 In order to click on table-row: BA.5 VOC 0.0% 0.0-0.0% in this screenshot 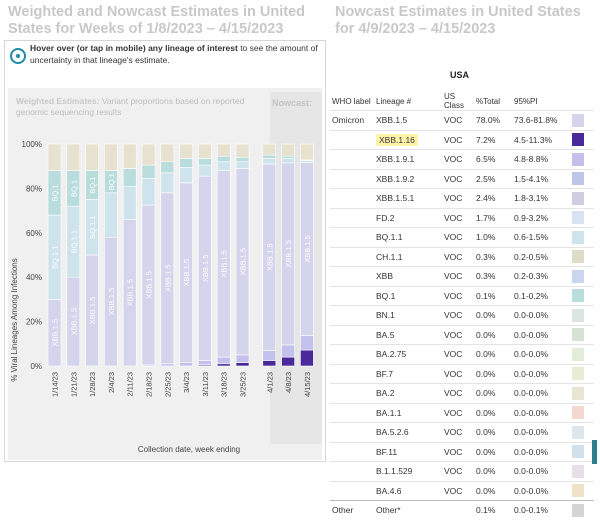, I will do `click(462, 334)`.